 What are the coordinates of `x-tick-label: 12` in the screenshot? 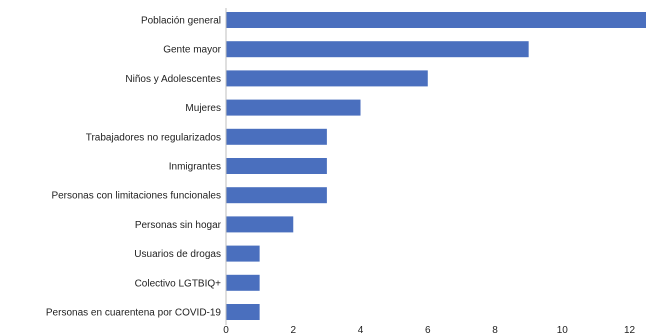 It's located at (630, 330).